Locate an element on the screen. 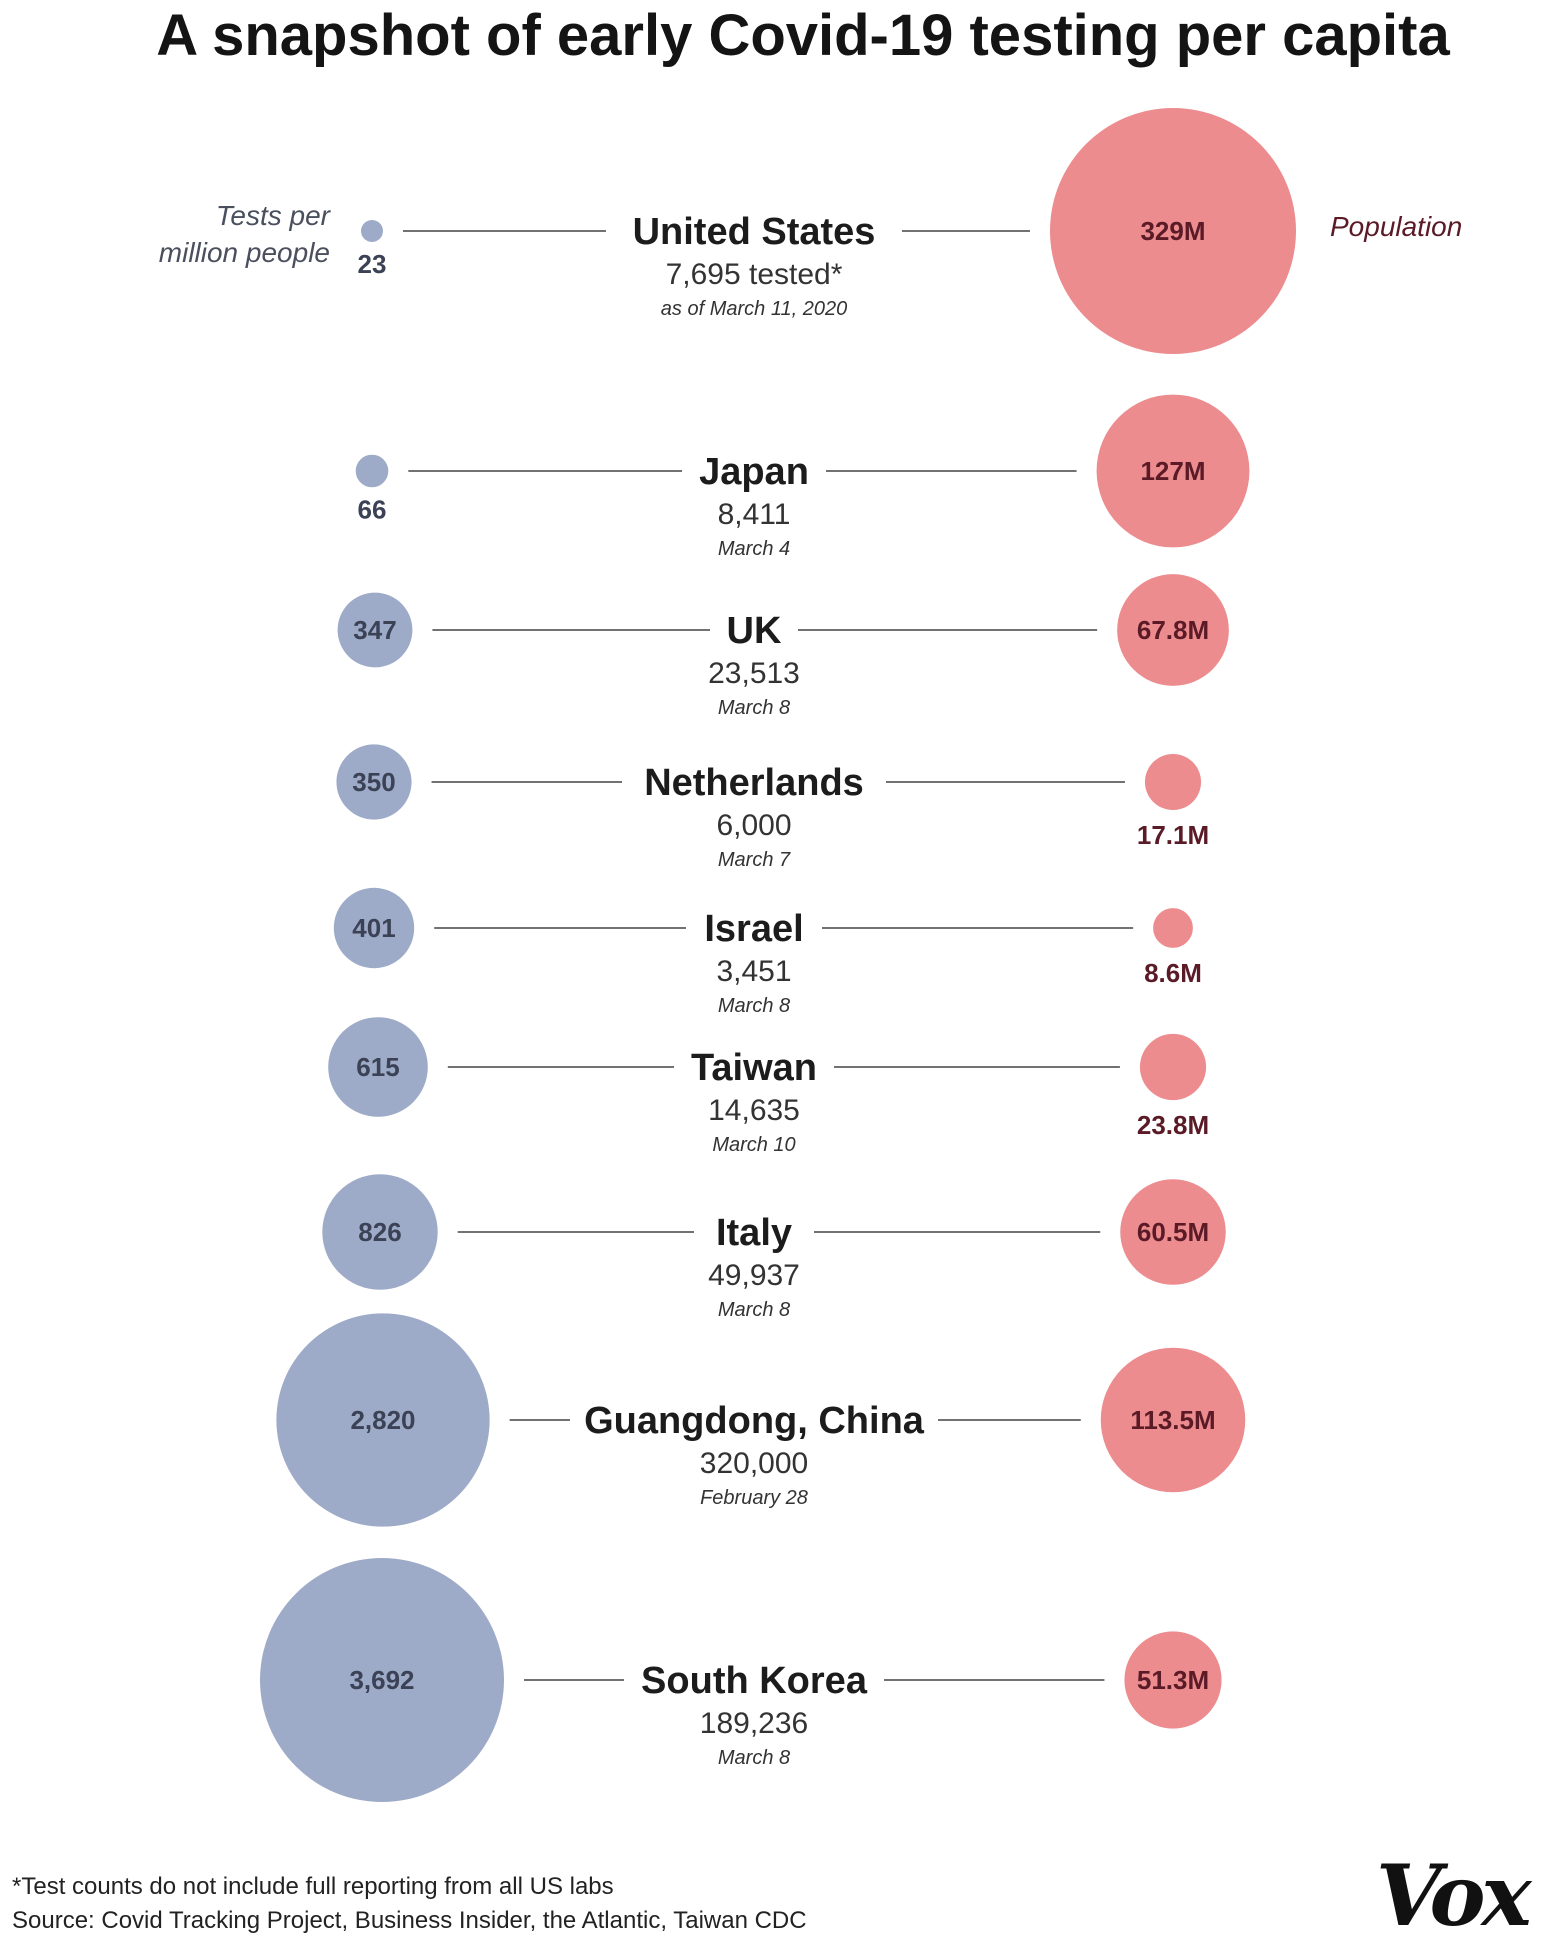  population-value-label: 329M is located at coordinates (1172, 231).